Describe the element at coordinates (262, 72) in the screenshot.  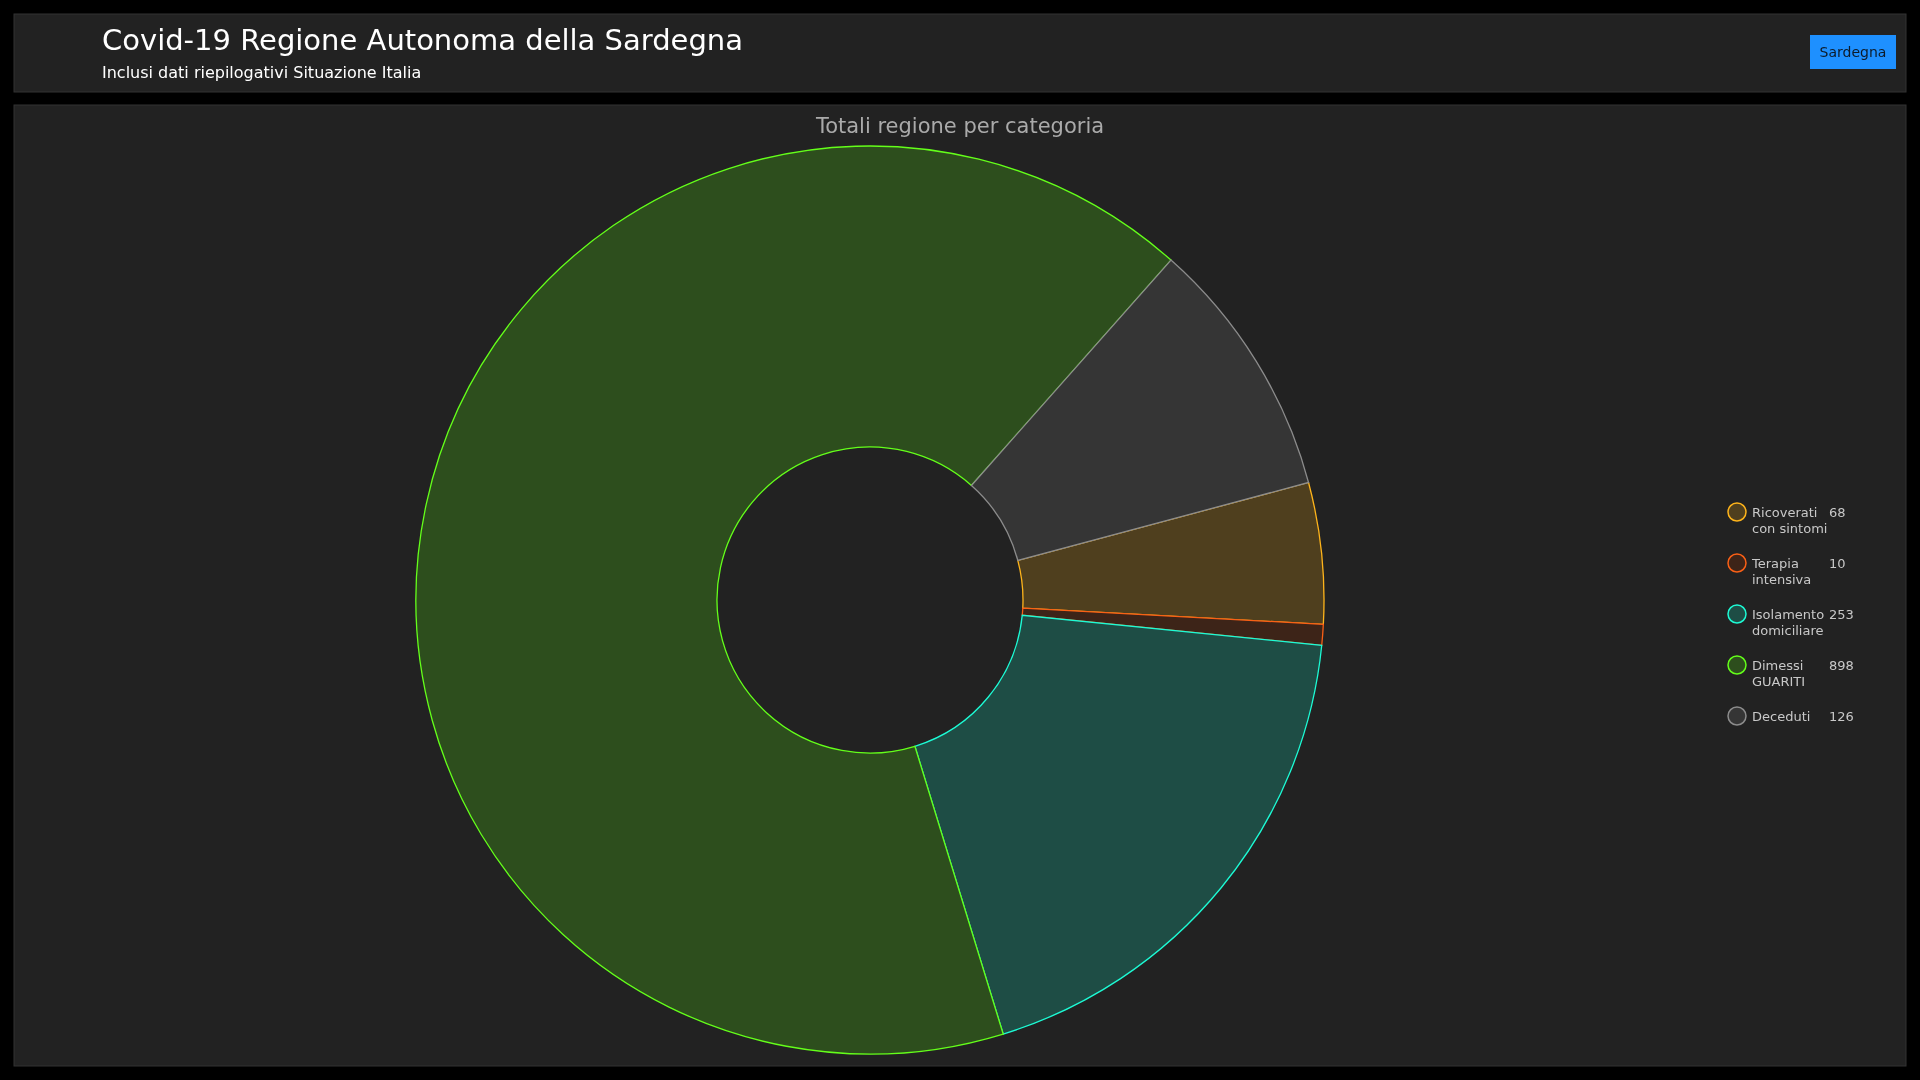
I see `text: Inclusi dati riepilogativi Situazione Italia` at that location.